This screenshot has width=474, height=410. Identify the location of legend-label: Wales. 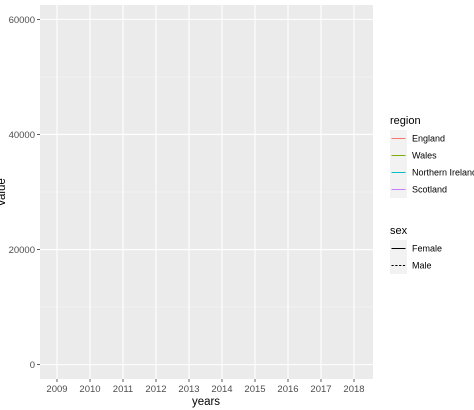
(424, 156).